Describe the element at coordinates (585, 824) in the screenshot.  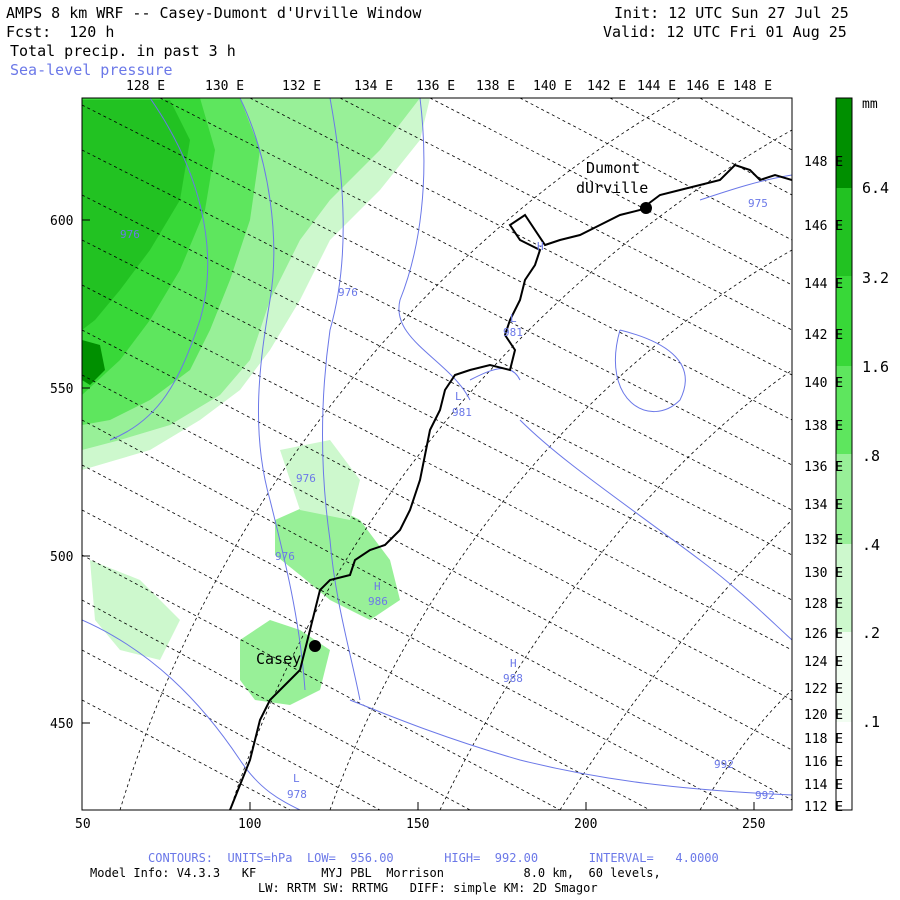
I see `x-tick-label: 200` at that location.